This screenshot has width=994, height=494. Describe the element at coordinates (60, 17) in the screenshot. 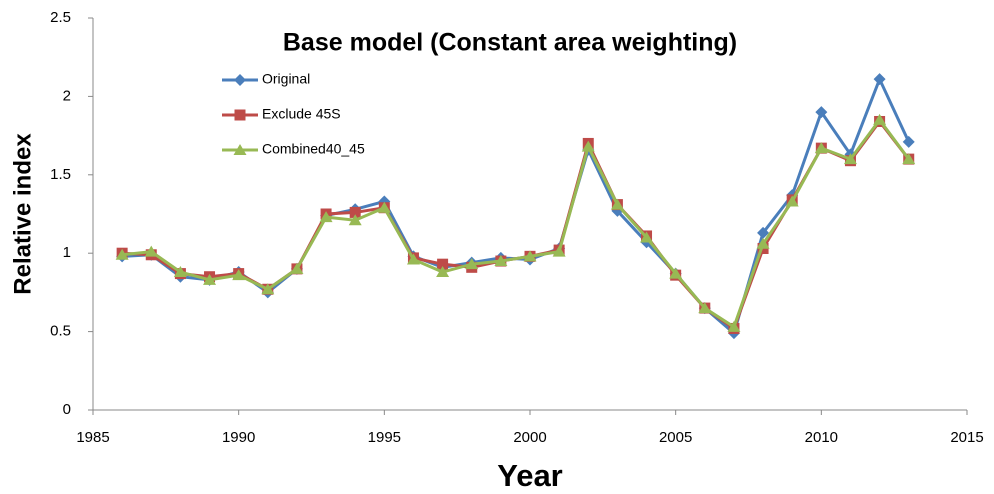

I see `y-tick-label: 2.5` at that location.